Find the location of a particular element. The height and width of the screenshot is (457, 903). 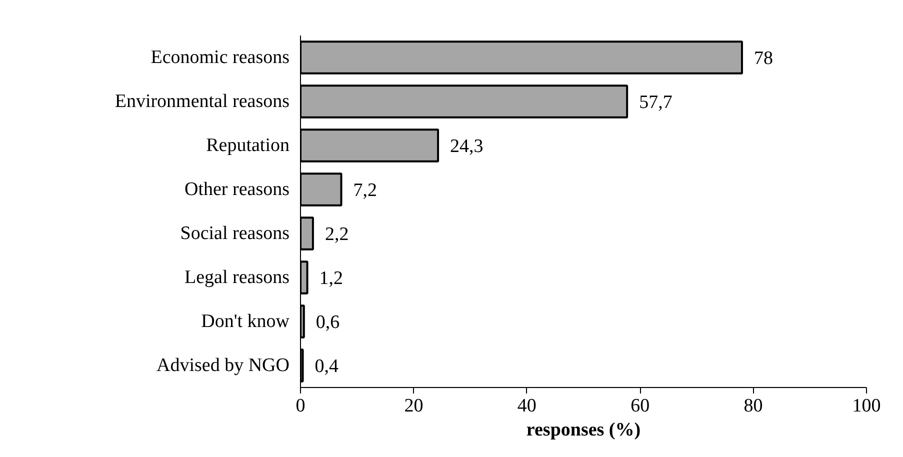

y-tick-label: Legal reasons is located at coordinates (237, 277).